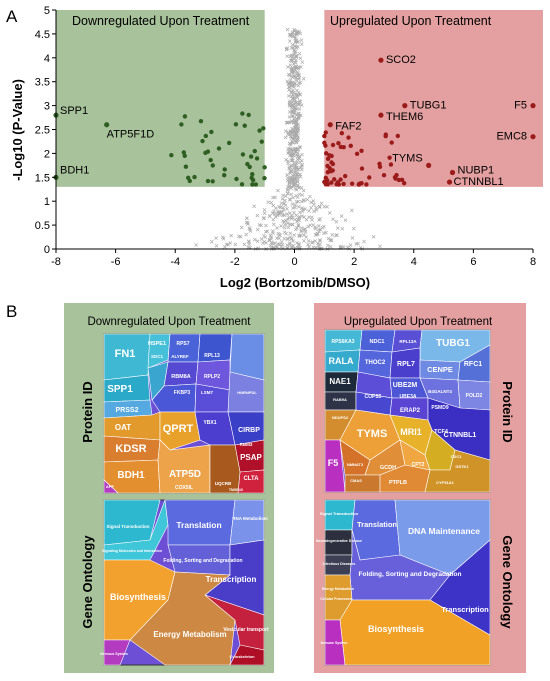 The width and height of the screenshot is (550, 681). What do you see at coordinates (474, 396) in the screenshot?
I see `cell-label: POLD2` at bounding box center [474, 396].